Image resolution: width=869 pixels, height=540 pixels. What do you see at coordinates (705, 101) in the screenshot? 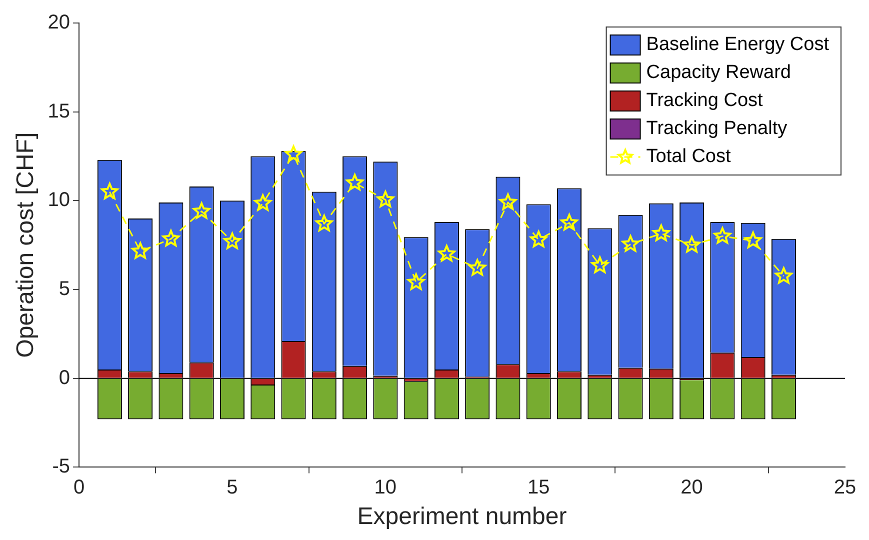
I see `legend-label: Tracking Cost` at bounding box center [705, 101].